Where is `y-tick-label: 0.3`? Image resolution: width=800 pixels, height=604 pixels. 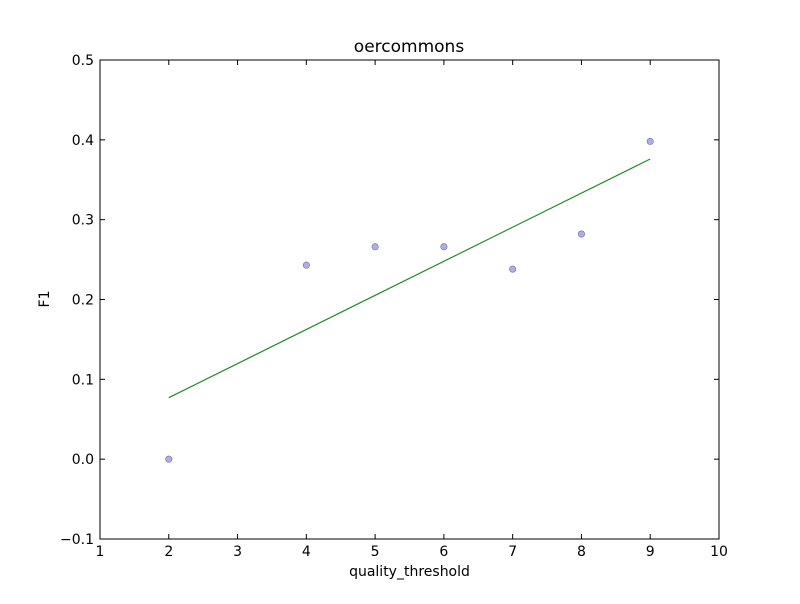
y-tick-label: 0.3 is located at coordinates (83, 221).